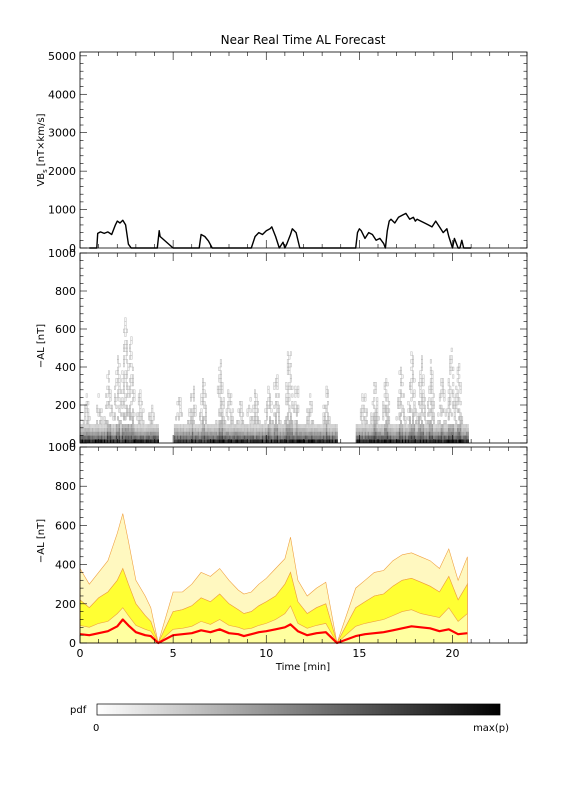  Describe the element at coordinates (41, 346) in the screenshot. I see `pdf-ylabel: −AL [nT]` at that location.